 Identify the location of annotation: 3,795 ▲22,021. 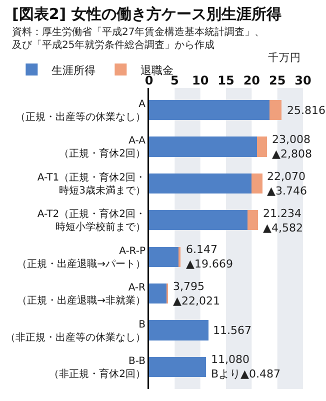
(196, 294).